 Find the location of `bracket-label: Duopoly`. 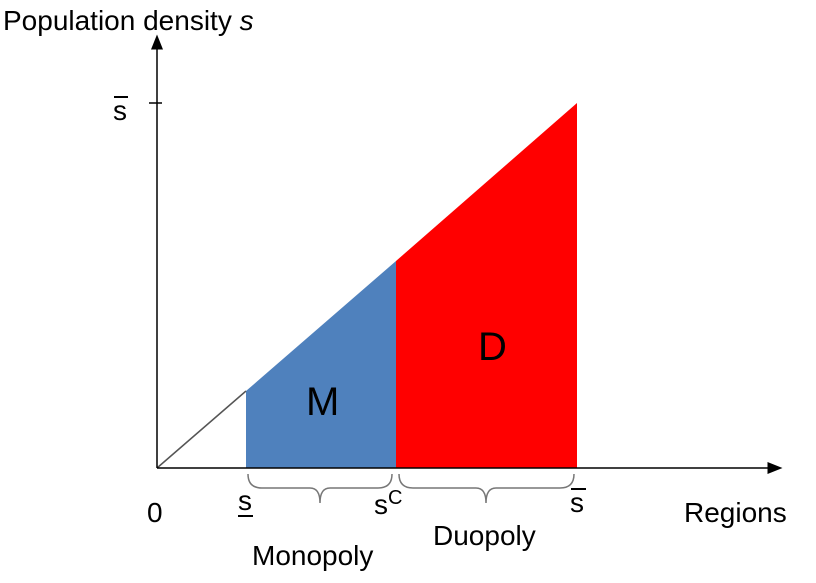

bracket-label: Duopoly is located at coordinates (484, 535).